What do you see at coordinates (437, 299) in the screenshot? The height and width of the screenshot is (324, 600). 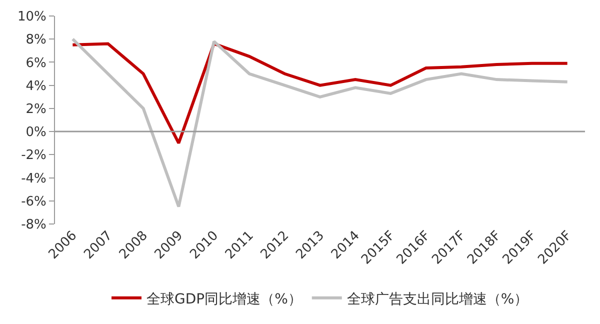 I see `legend-label: 全球广告支出同比增速（%）` at bounding box center [437, 299].